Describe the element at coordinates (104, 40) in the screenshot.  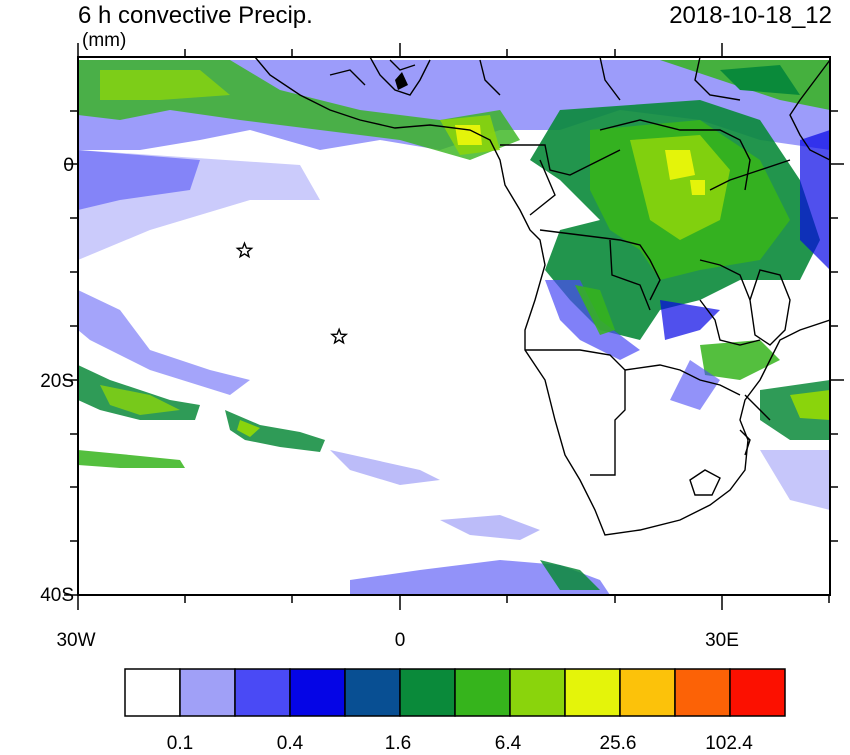
I see `units-label: (mm)` at that location.